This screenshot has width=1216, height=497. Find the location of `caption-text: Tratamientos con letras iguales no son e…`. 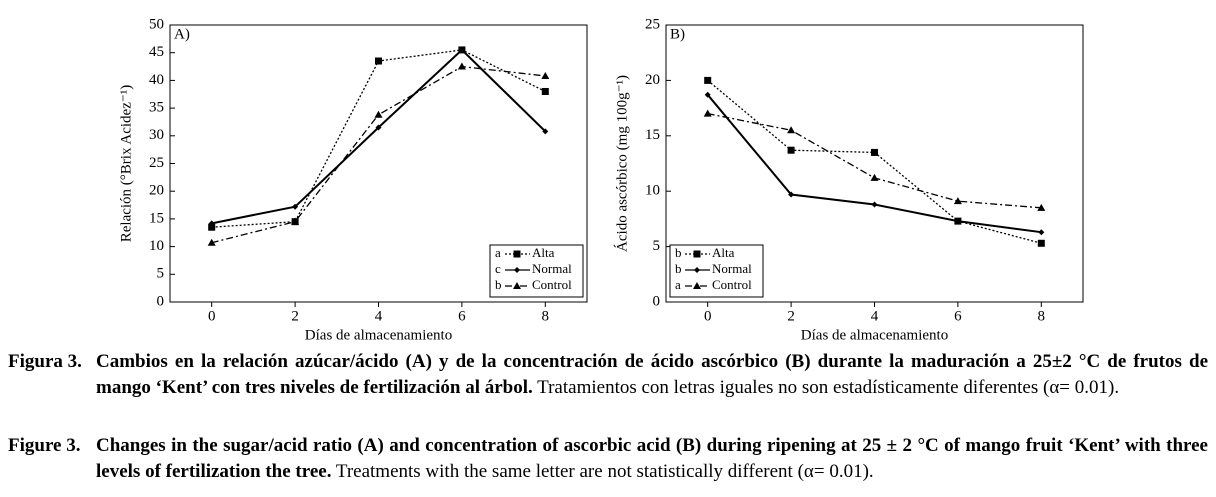

caption-text: Tratamientos con letras iguales no son e… is located at coordinates (828, 387).